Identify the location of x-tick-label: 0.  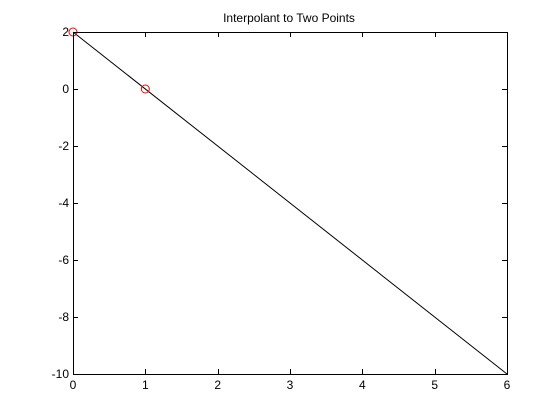
(73, 385).